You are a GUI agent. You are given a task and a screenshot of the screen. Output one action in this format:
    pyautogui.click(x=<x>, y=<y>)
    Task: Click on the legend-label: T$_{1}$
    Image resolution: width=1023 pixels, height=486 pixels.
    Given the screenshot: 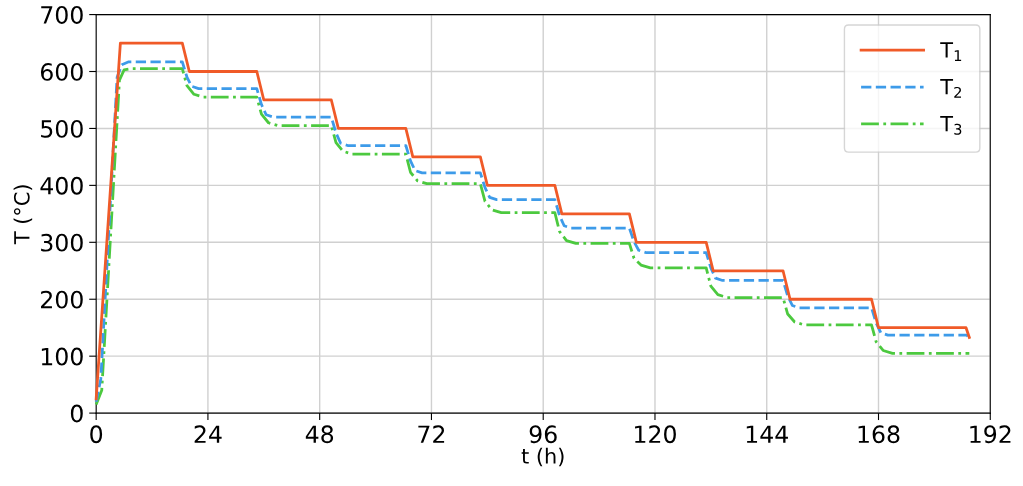 What is the action you would take?
    pyautogui.click(x=951, y=51)
    